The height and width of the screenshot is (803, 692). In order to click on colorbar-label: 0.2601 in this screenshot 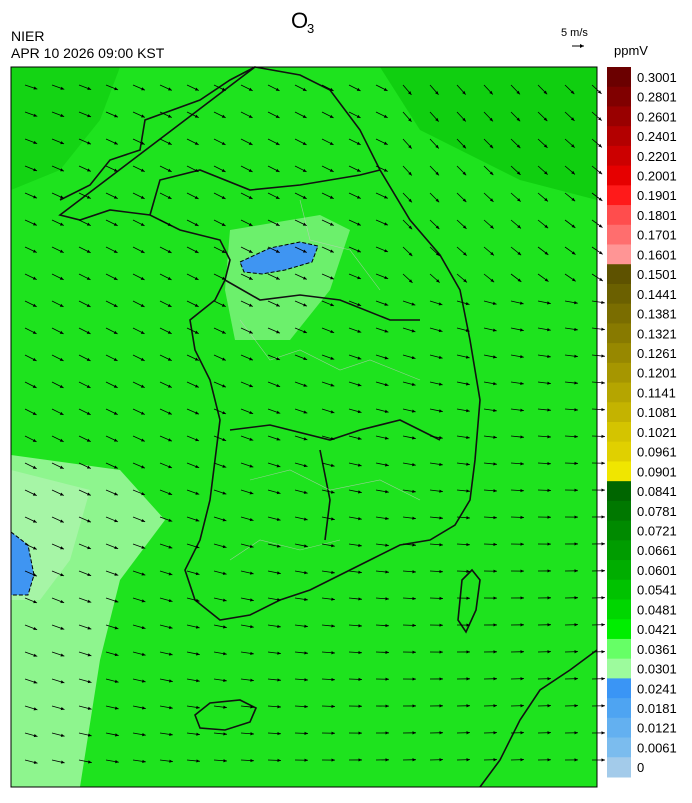, I will do `click(657, 116)`.